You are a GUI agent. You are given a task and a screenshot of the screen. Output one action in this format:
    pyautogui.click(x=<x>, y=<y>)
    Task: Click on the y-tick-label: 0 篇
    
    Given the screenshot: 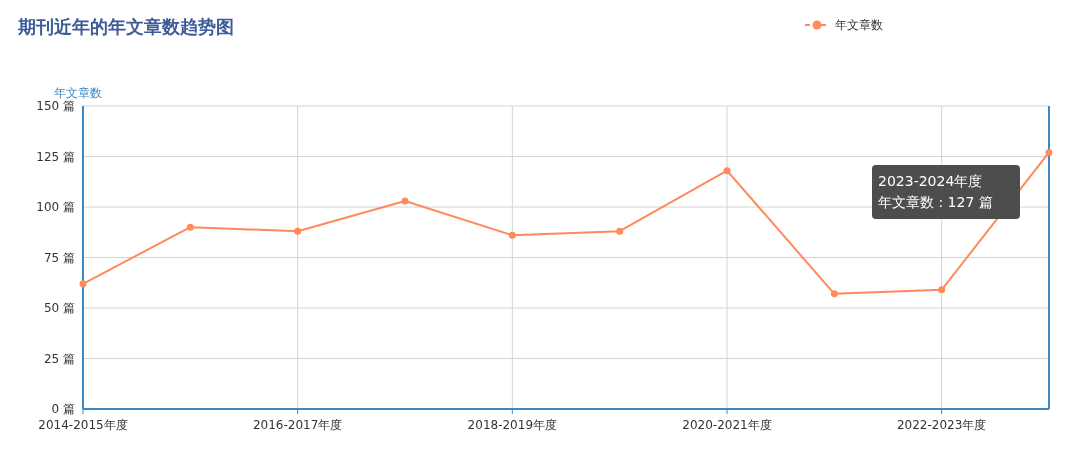 What is the action you would take?
    pyautogui.click(x=63, y=409)
    